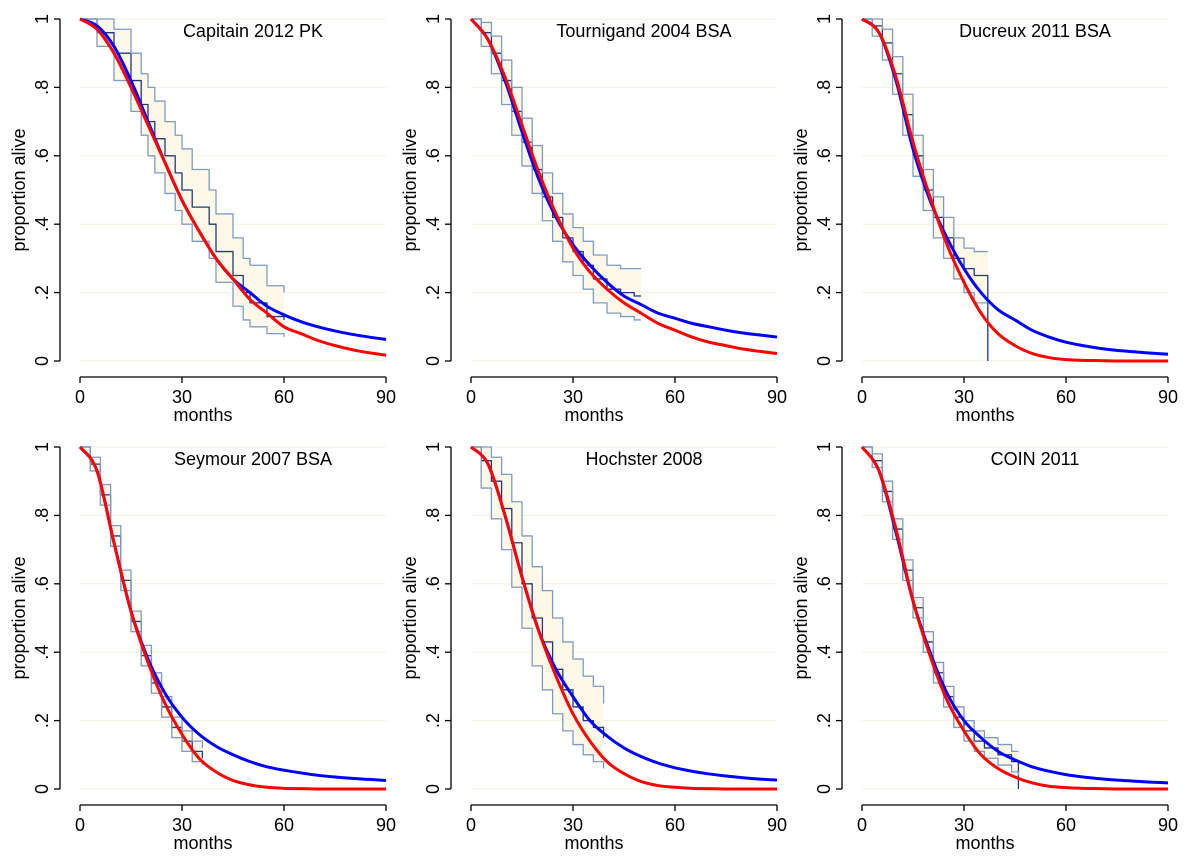 The width and height of the screenshot is (1188, 858). What do you see at coordinates (643, 31) in the screenshot?
I see `panel-title: Tournigand 2004 BSA` at bounding box center [643, 31].